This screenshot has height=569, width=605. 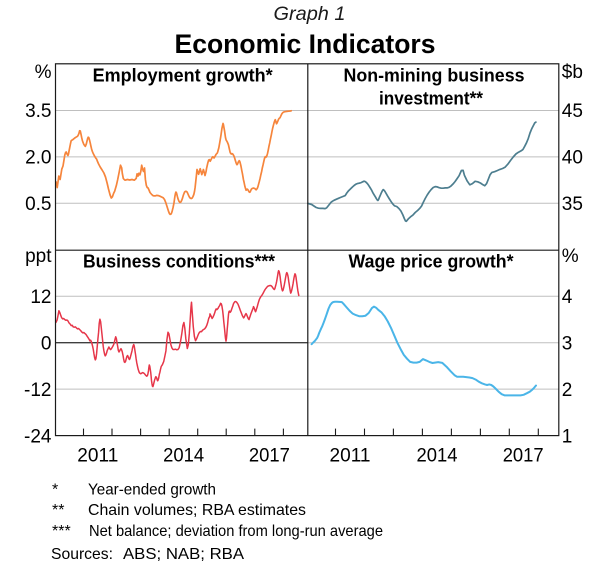 What do you see at coordinates (572, 72) in the screenshot?
I see `svg-text: $b` at bounding box center [572, 72].